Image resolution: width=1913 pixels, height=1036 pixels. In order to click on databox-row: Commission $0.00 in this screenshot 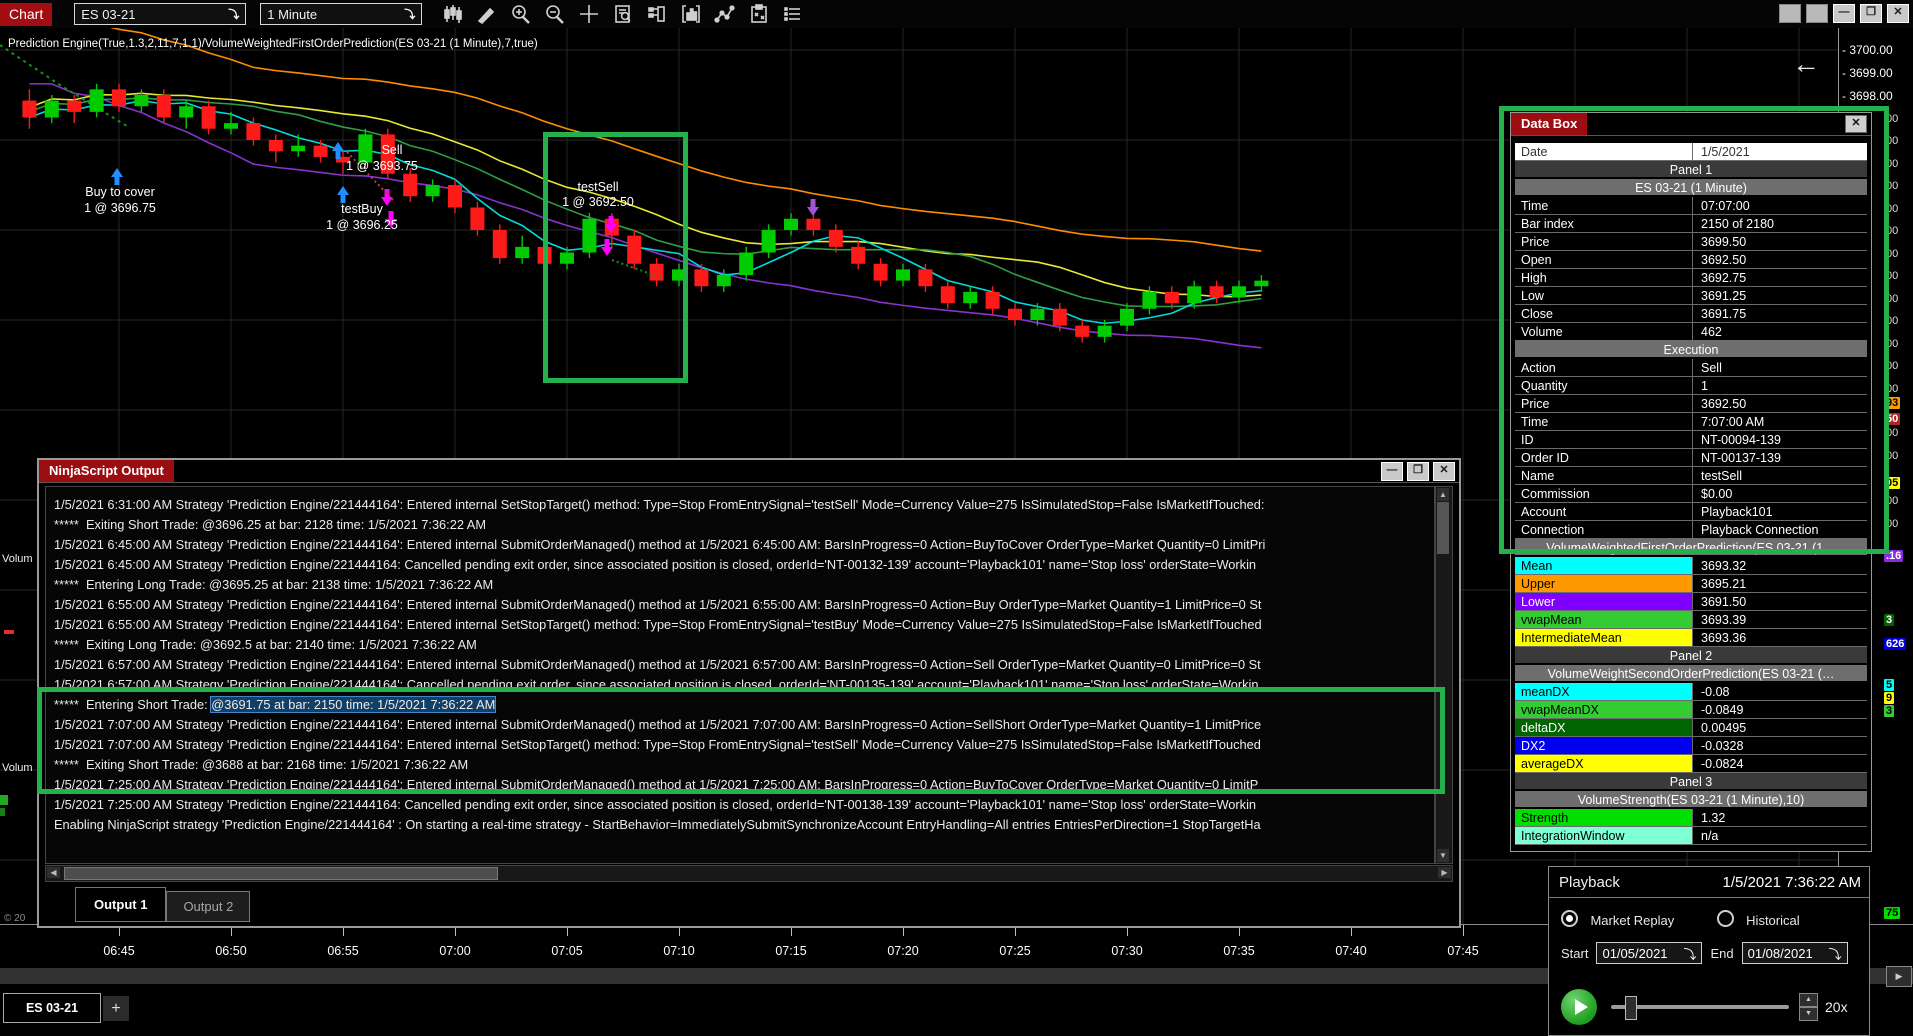, I will do `click(1691, 494)`.